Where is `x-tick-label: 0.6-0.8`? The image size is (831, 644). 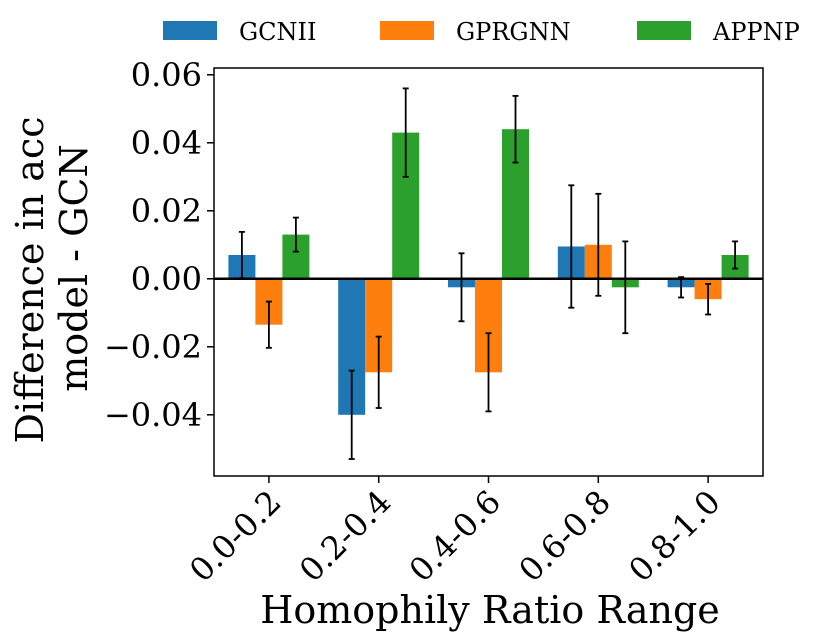
x-tick-label: 0.6-0.8 is located at coordinates (564, 536).